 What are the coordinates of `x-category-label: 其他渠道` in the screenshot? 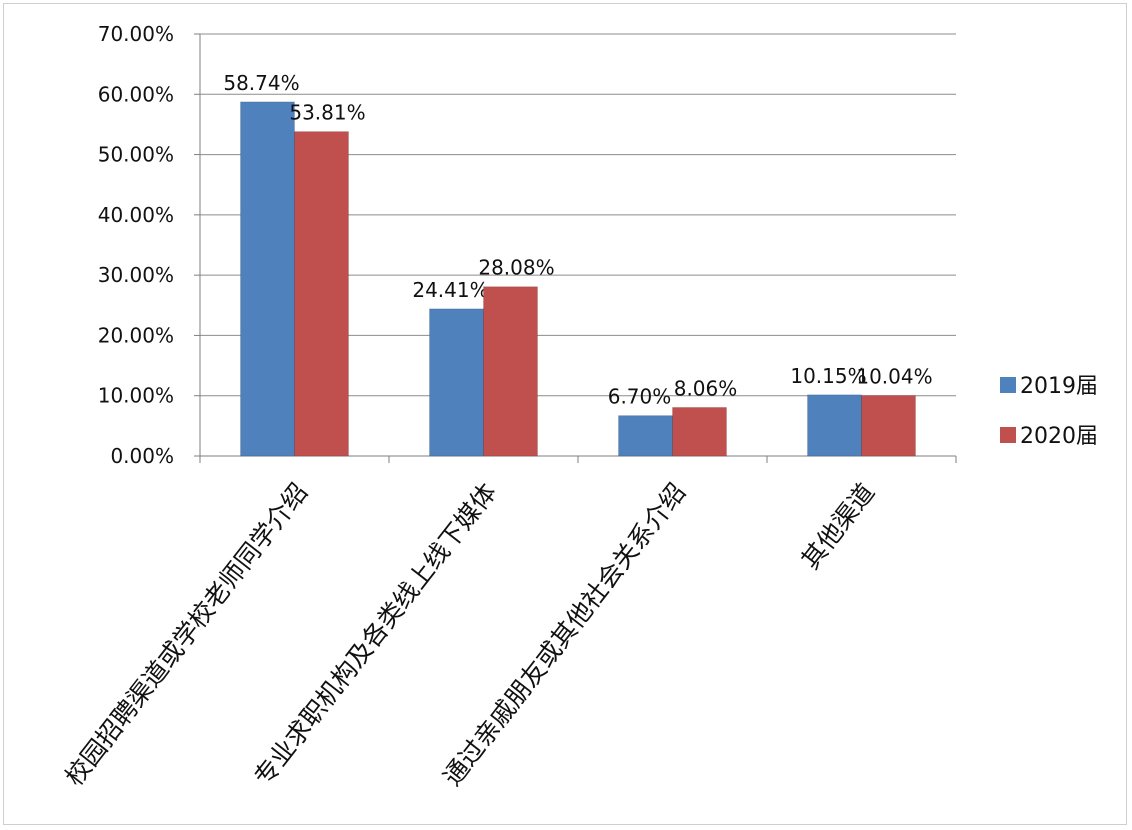 It's located at (838, 526).